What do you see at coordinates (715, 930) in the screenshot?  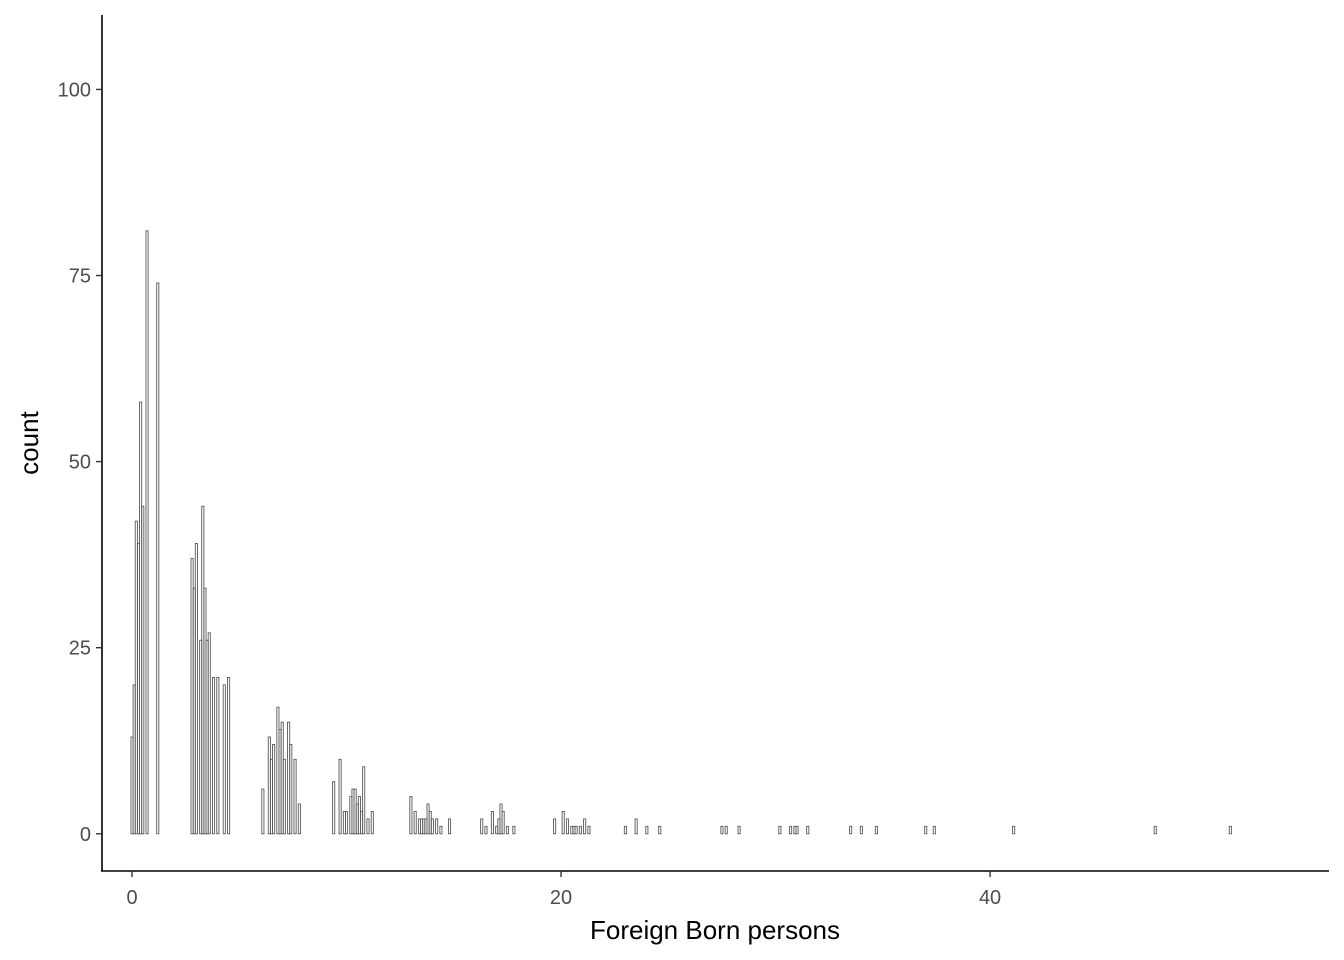 I see `x-axis-title: Foreign Born persons` at bounding box center [715, 930].